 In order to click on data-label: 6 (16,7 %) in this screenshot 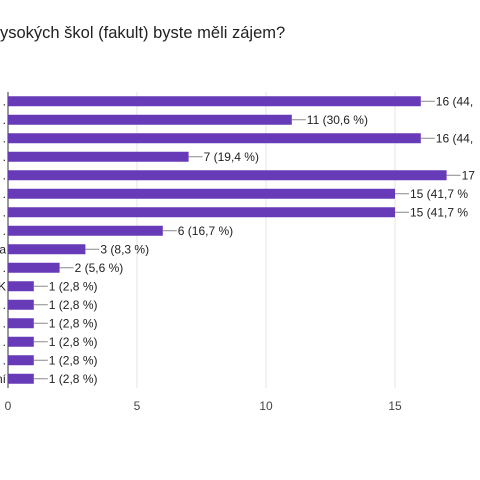, I will do `click(205, 231)`.